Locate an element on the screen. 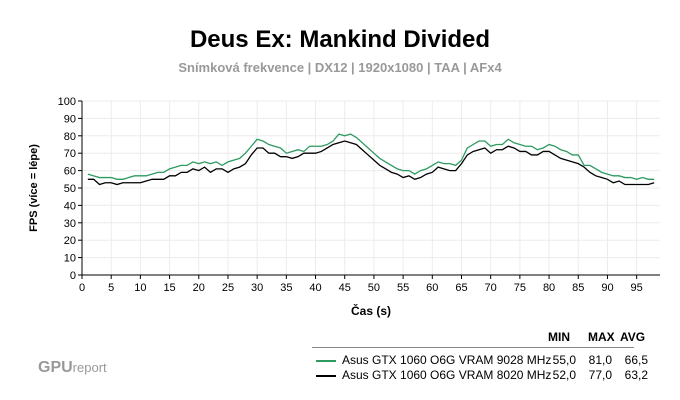 Image resolution: width=680 pixels, height=400 pixels. gpureport-logo: GPUreport is located at coordinates (72, 367).